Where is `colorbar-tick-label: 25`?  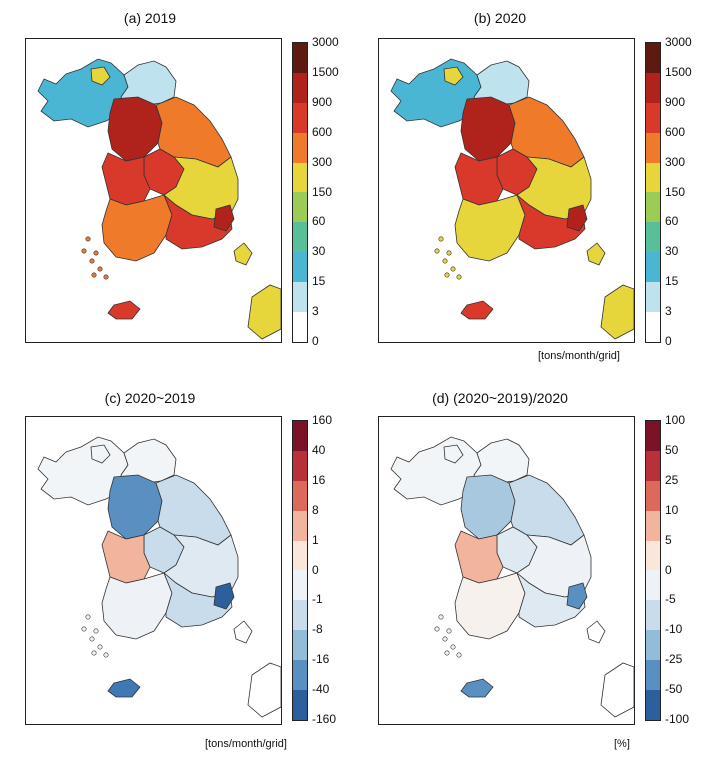 colorbar-tick-label: 25 is located at coordinates (672, 479).